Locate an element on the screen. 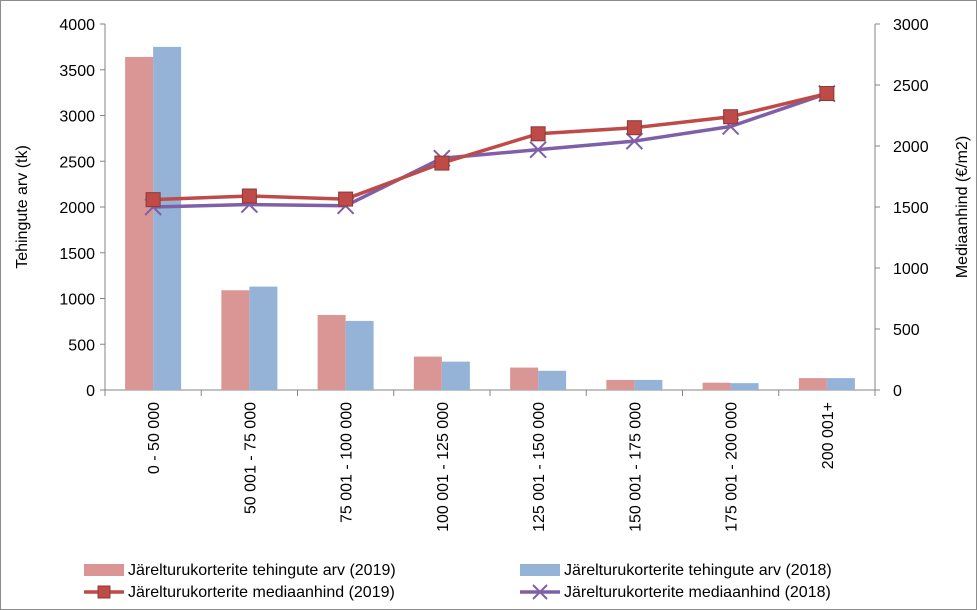 The image size is (977, 610). y2-tick-label: 1500 is located at coordinates (911, 208).